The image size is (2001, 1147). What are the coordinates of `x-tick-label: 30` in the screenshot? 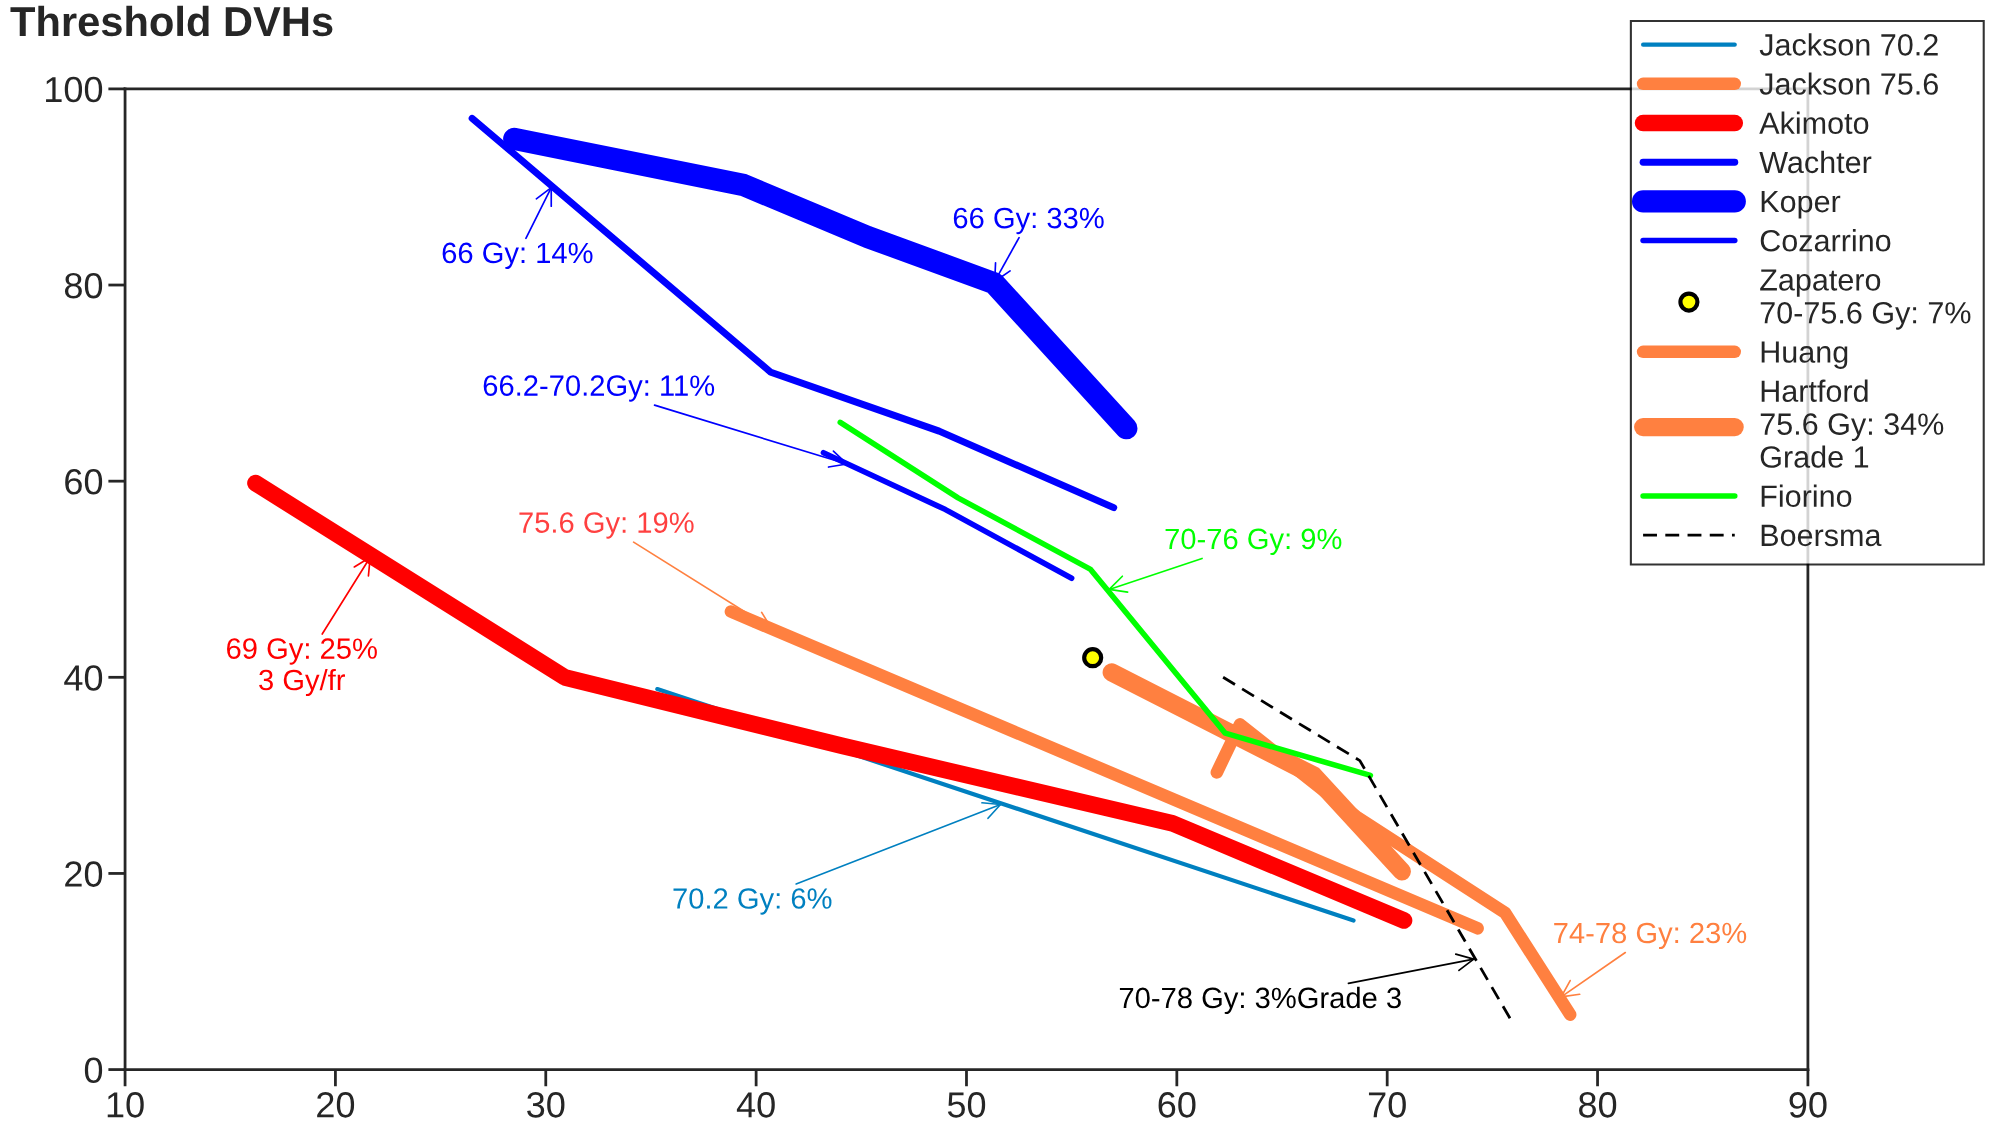 It's located at (546, 1105).